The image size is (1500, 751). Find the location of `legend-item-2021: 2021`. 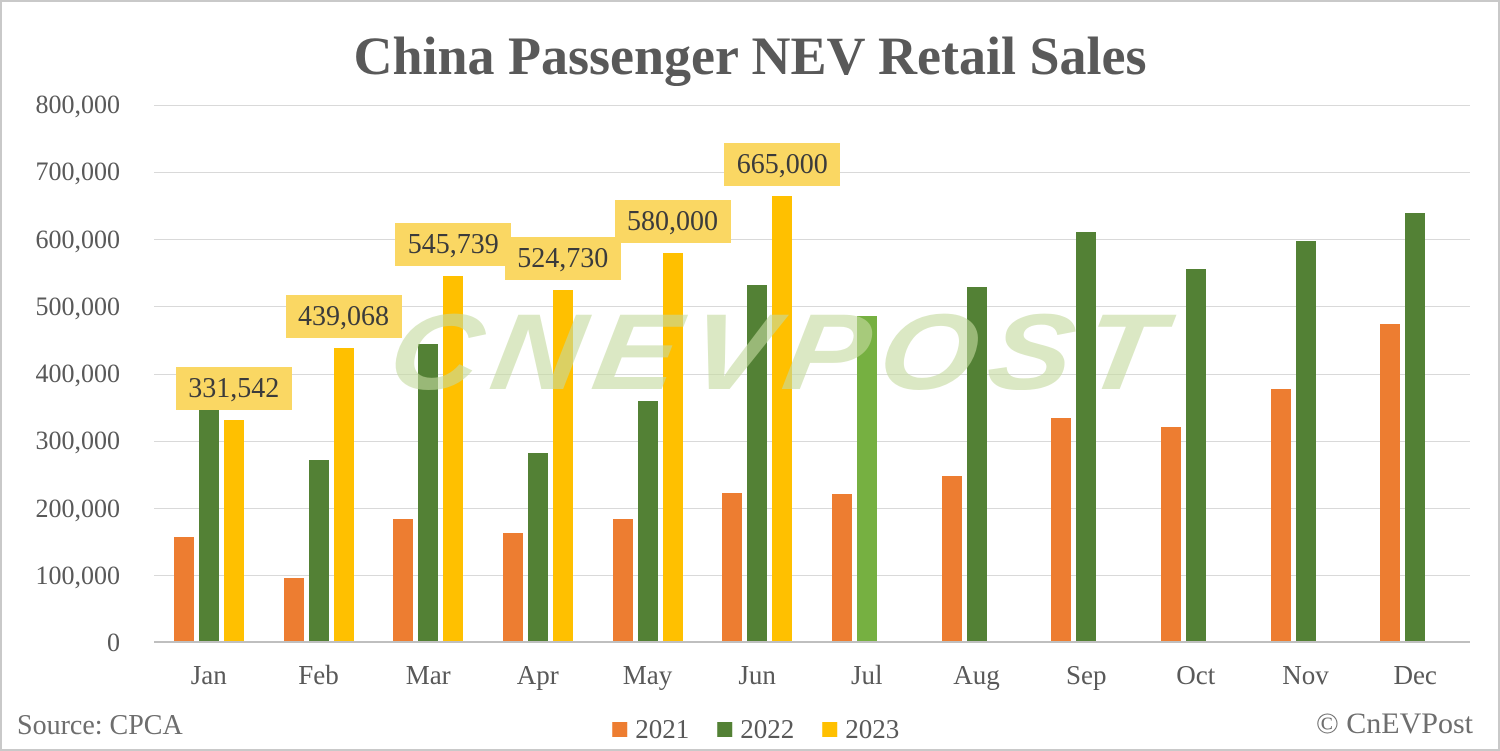

legend-item-2021: 2021 is located at coordinates (650, 729).